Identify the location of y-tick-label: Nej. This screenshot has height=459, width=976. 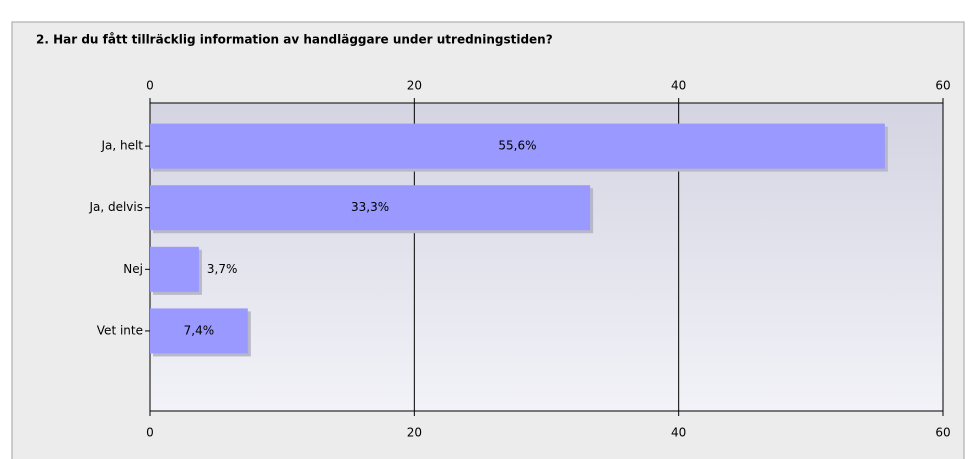
(133, 269).